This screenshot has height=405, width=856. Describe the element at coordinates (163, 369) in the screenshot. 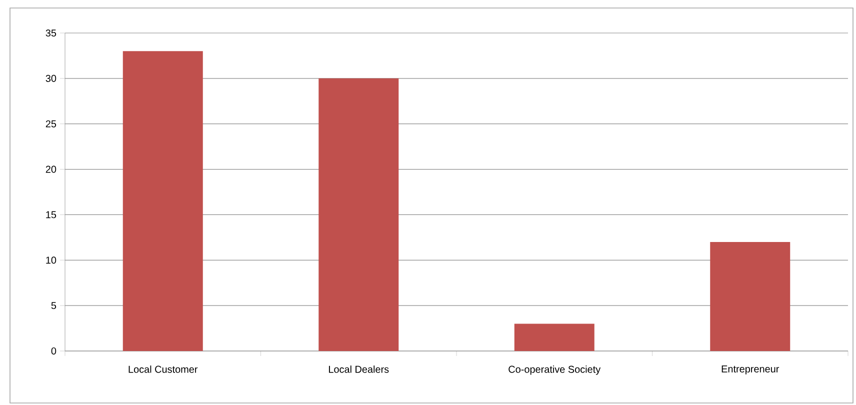

I see `x-tick-label: Local Customer` at that location.